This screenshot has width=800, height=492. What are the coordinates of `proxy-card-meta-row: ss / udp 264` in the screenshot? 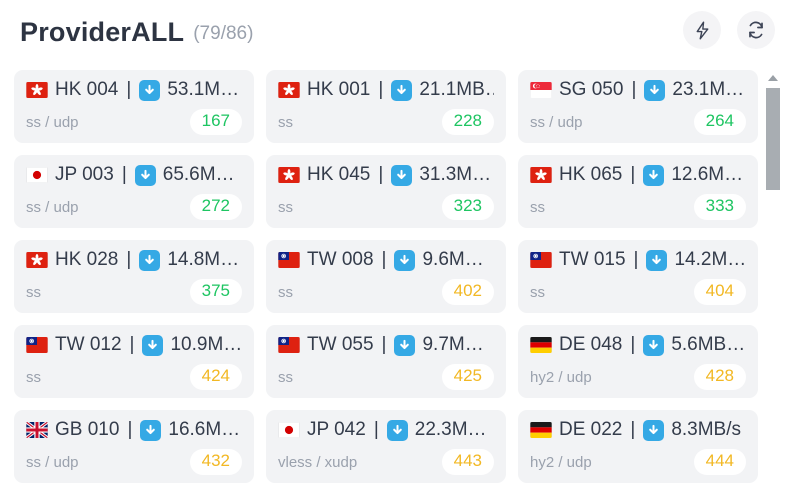 It's located at (638, 122).